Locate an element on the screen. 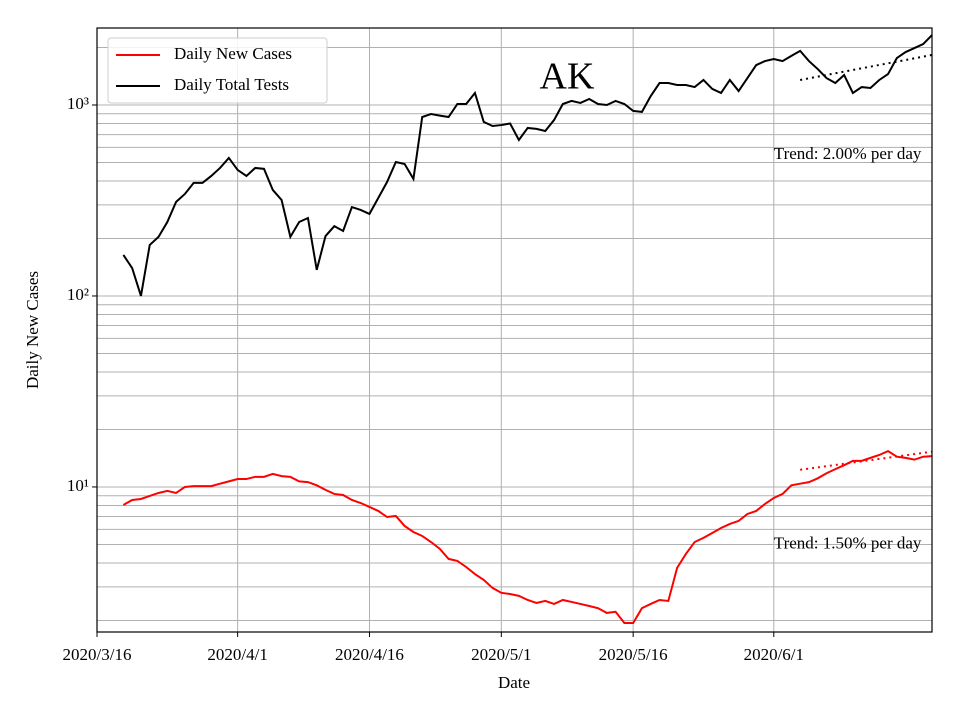 The width and height of the screenshot is (960, 725). x-tick-label: 2020/4/1 is located at coordinates (237, 654).